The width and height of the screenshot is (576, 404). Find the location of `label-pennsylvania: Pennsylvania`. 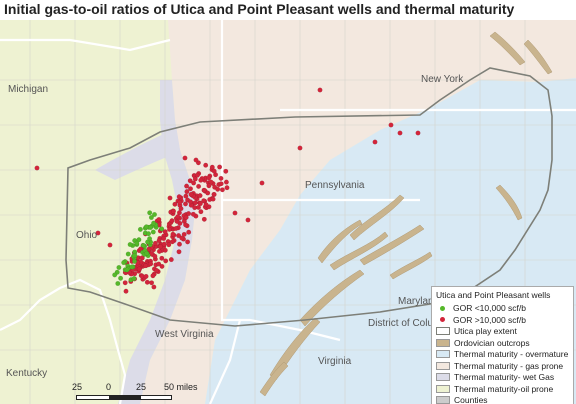

label-pennsylvania: Pennsylvania is located at coordinates (335, 185).